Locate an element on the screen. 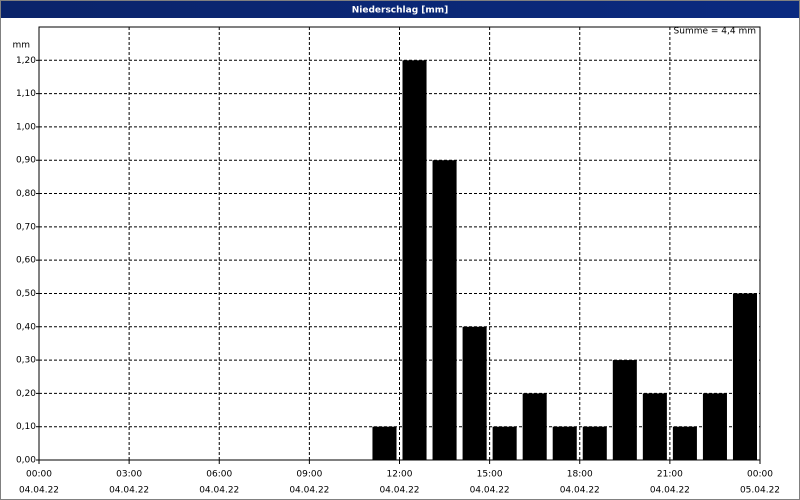  y-tick-label: 1,00 is located at coordinates (26, 127).